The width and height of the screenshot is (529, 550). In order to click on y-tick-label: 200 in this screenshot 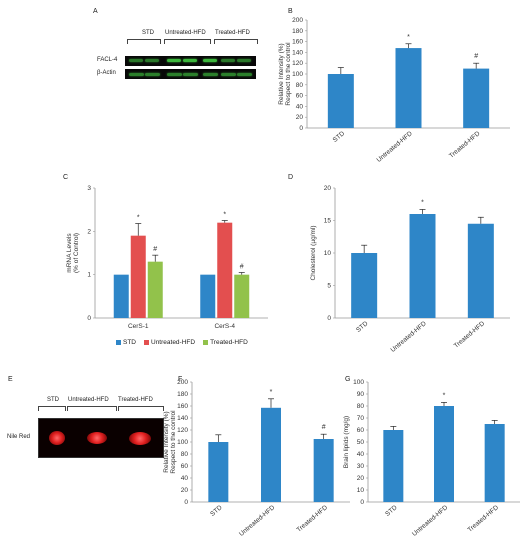, I will do `click(182, 382)`.